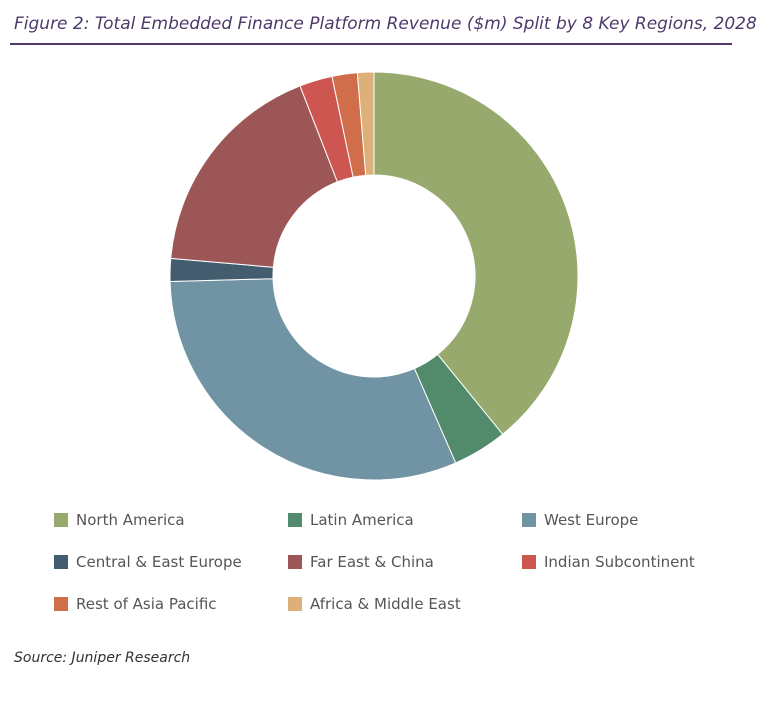 The height and width of the screenshot is (704, 760). I want to click on legend-label: Latin America, so click(362, 520).